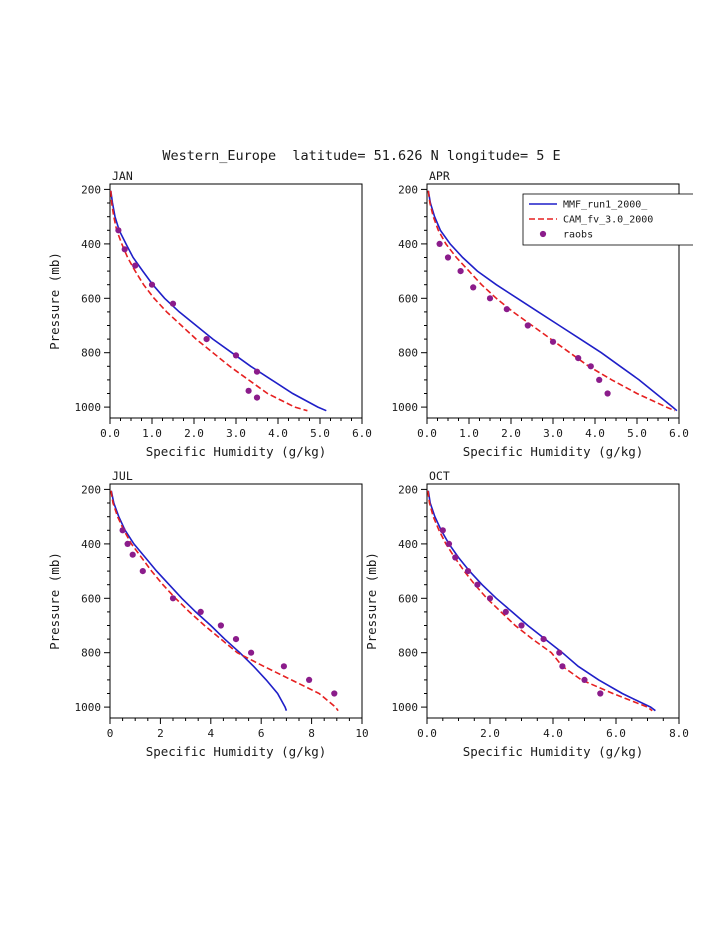  I want to click on x-tick-label: 8.0, so click(679, 733).